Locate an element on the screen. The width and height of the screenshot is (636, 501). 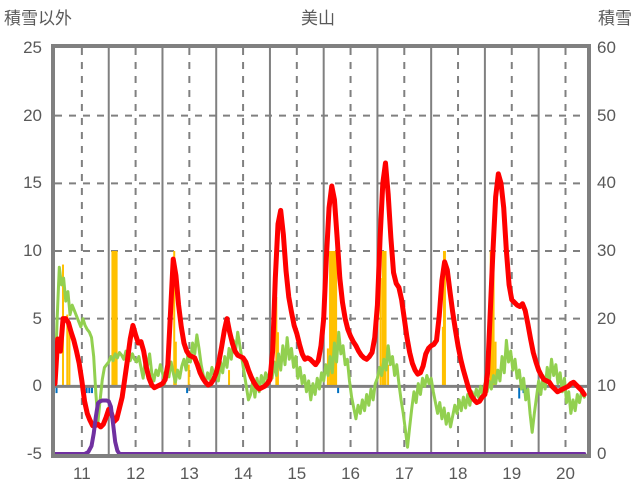
right-tick-label: 20 is located at coordinates (606, 318).